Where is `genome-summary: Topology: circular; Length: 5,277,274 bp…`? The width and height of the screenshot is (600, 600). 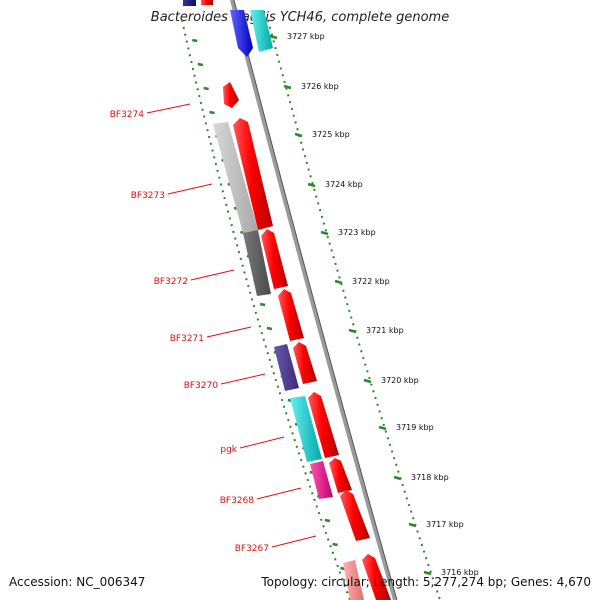
genome-summary: Topology: circular; Length: 5,277,274 bp… is located at coordinates (426, 582).